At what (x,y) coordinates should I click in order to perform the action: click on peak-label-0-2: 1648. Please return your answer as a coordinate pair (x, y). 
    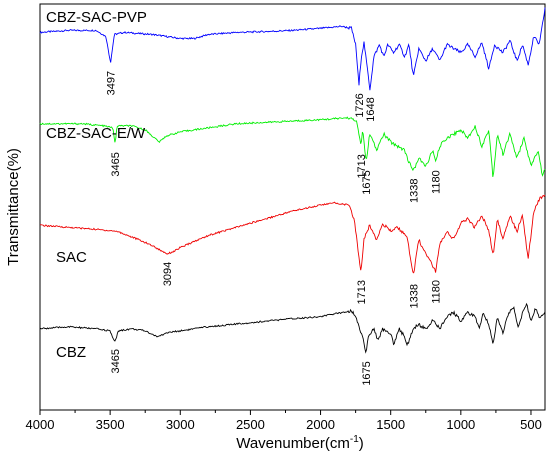
    Looking at the image, I should click on (371, 109).